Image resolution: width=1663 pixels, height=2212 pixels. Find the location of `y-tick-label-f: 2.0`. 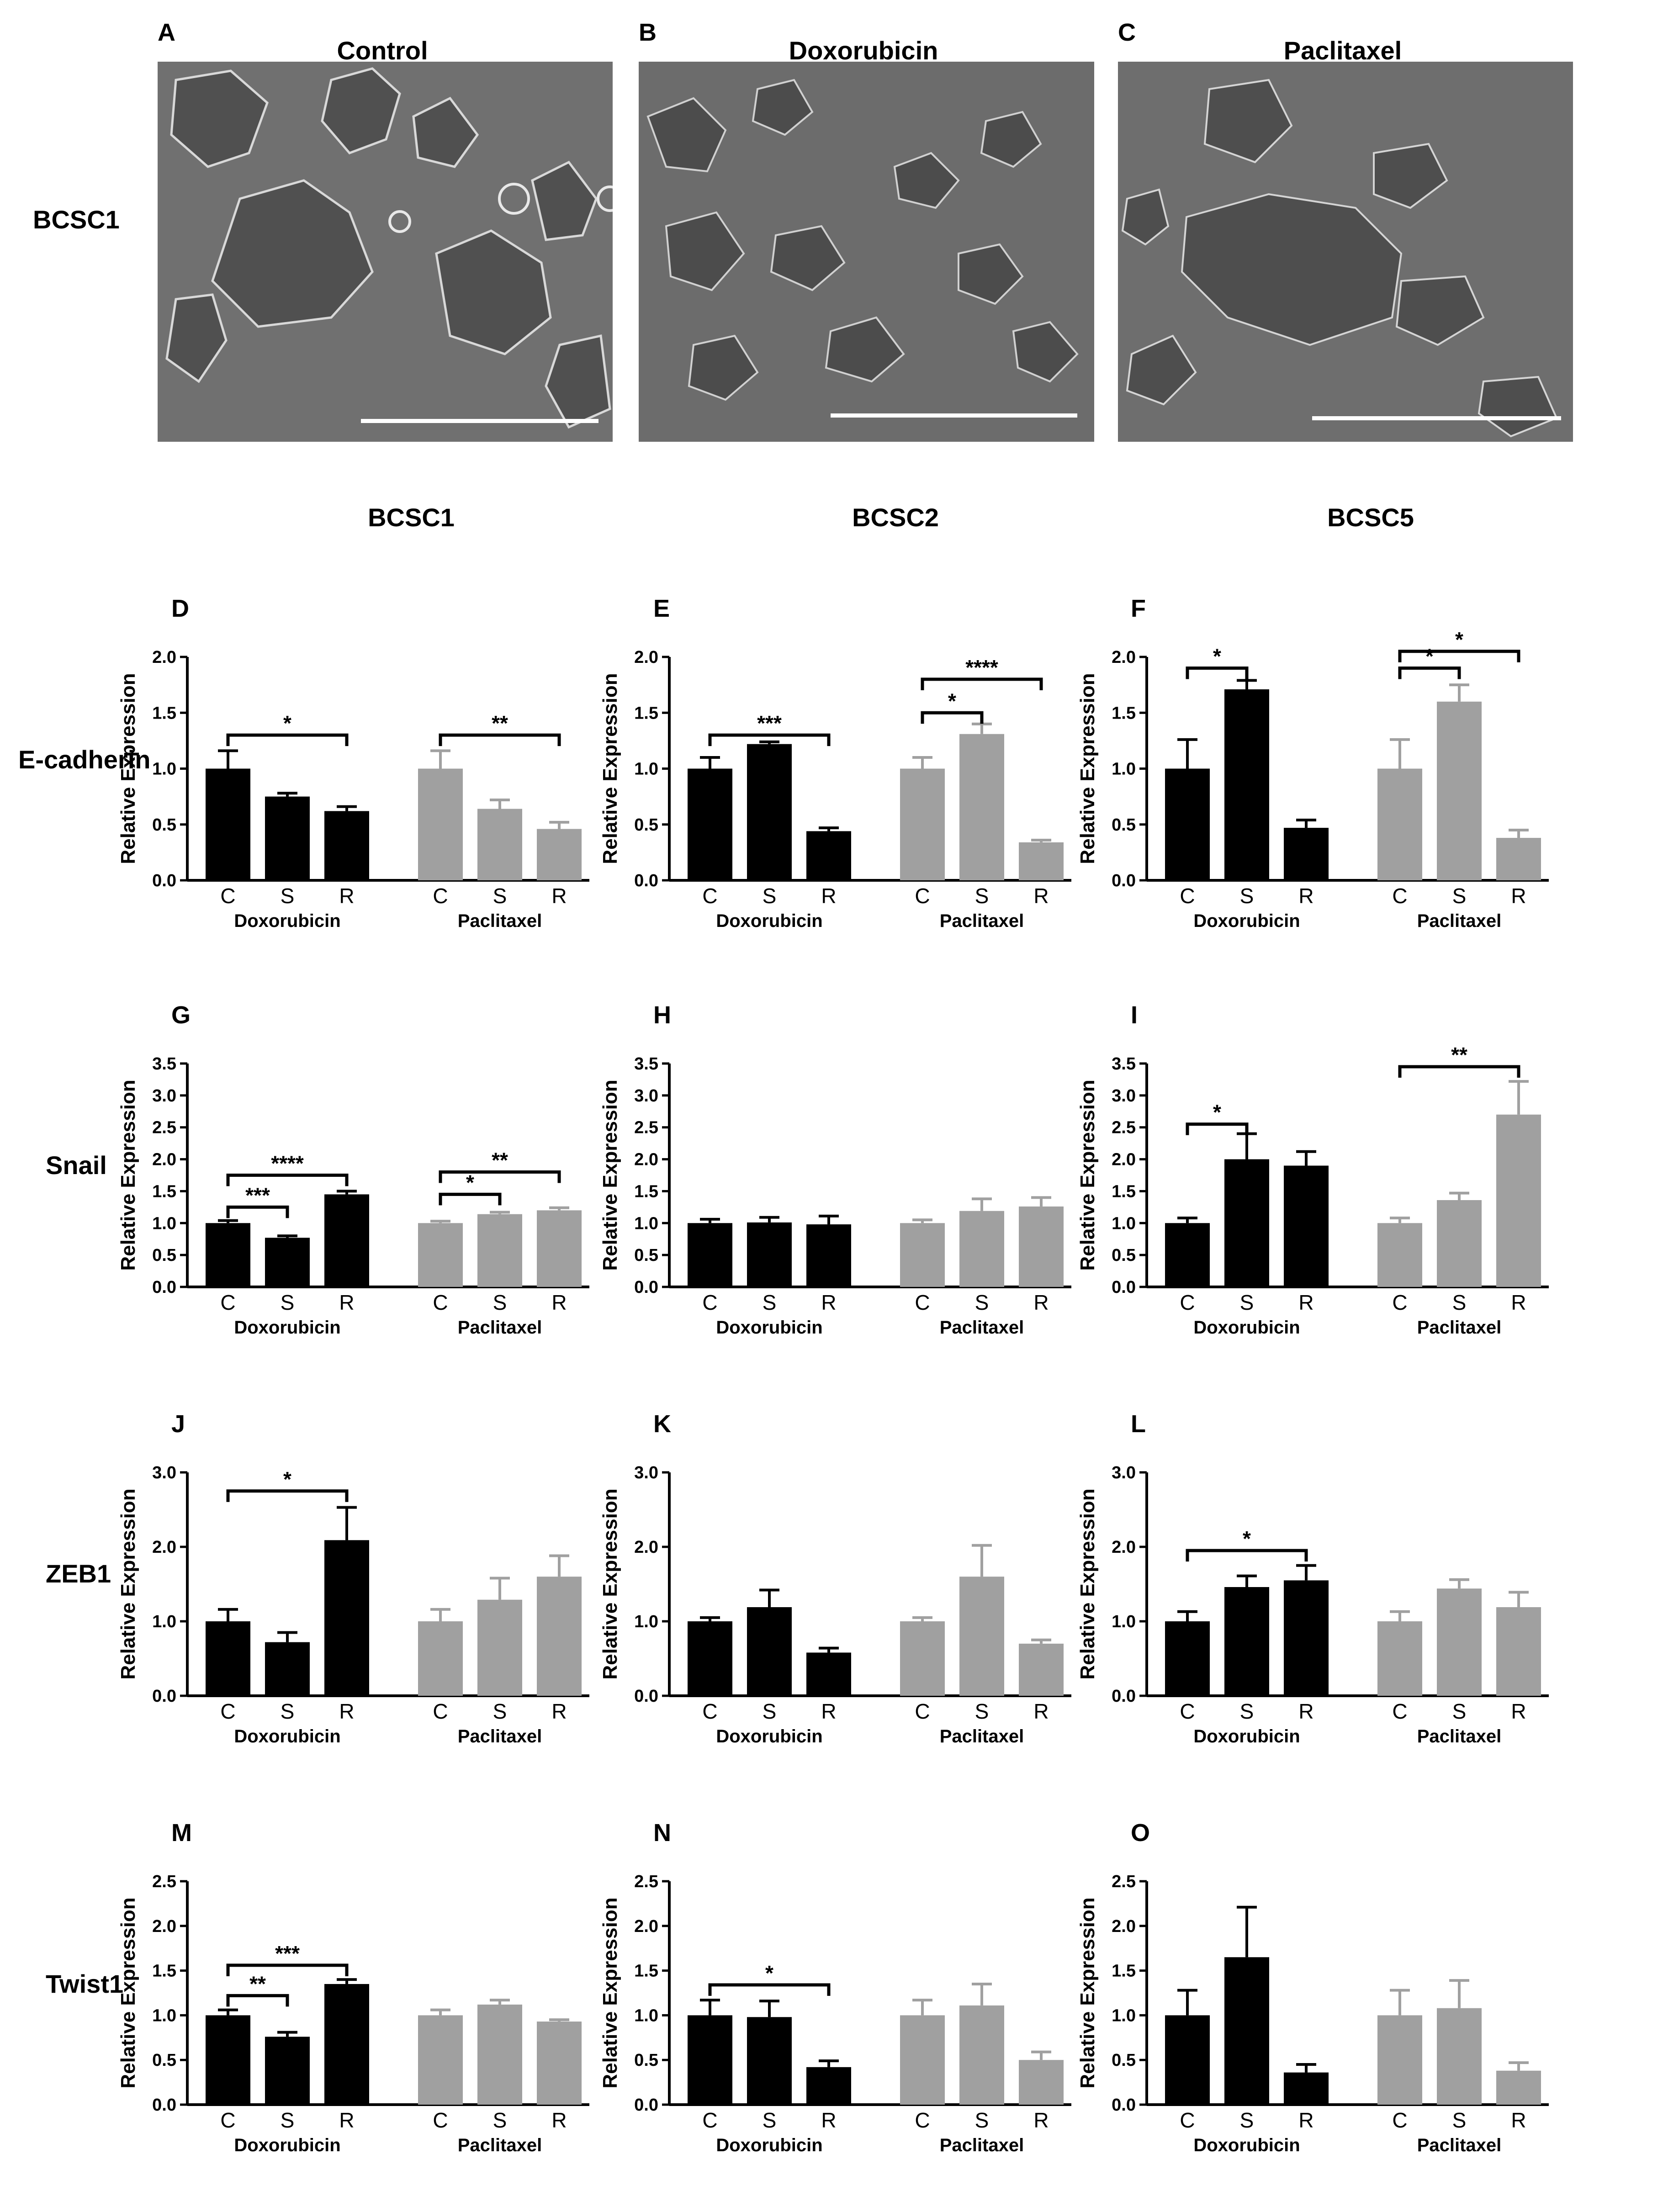

y-tick-label-f: 2.0 is located at coordinates (1124, 657).